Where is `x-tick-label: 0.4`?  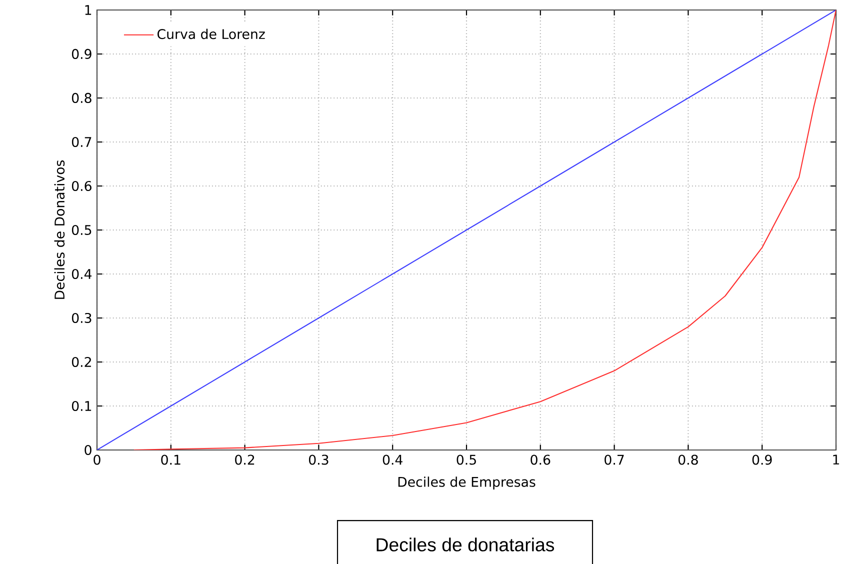
x-tick-label: 0.4 is located at coordinates (392, 459).